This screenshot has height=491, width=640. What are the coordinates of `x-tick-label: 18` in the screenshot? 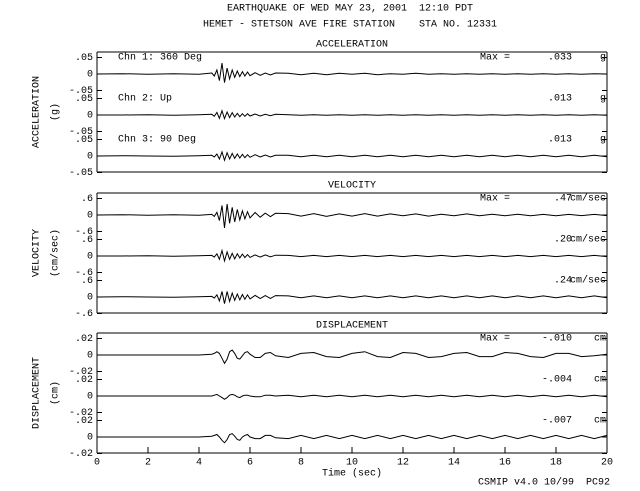 It's located at (556, 463).